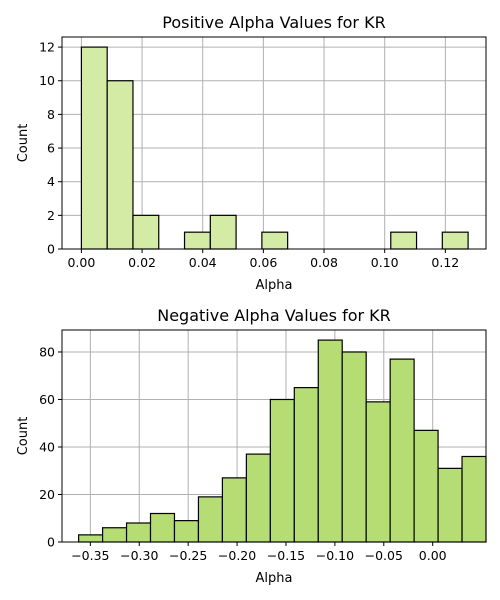 This screenshot has width=500, height=600. Describe the element at coordinates (51, 148) in the screenshot. I see `pos-y-tick-label: 6` at that location.